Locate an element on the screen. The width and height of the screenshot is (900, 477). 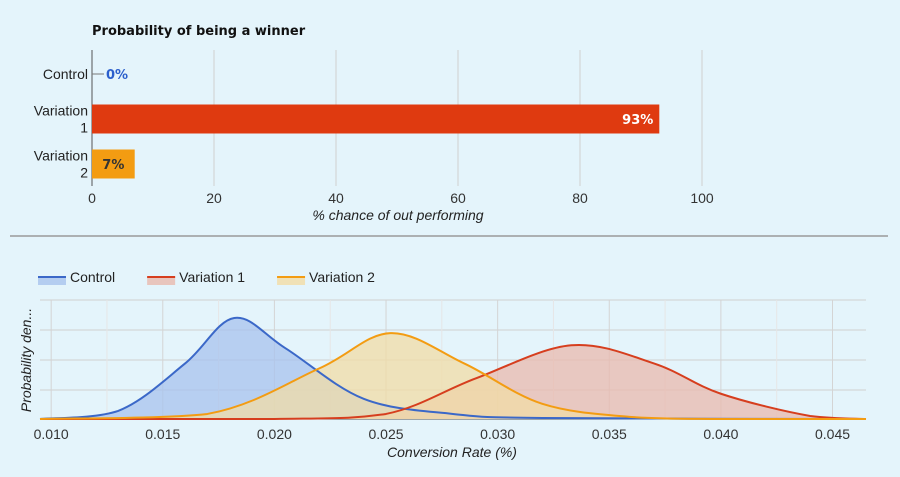
top-bars: 0% 93% 7% is located at coordinates (376, 123).